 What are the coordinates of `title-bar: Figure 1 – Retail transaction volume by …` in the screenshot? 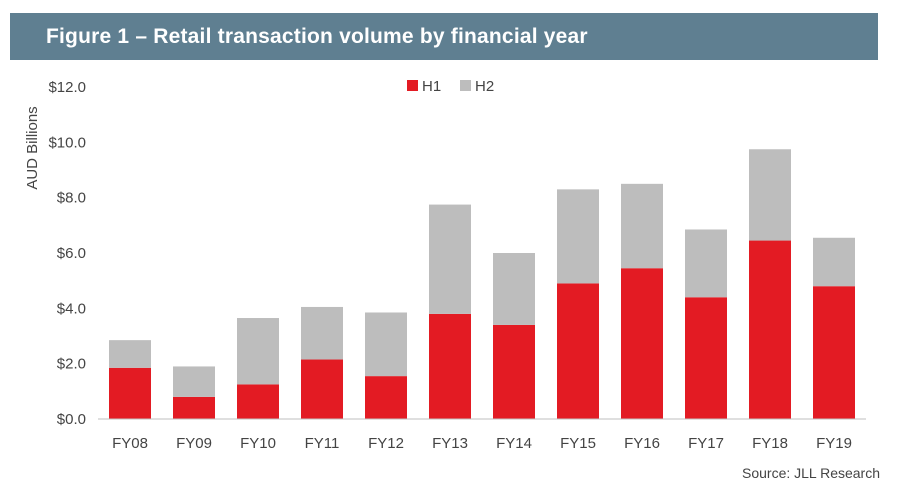 It's located at (444, 36).